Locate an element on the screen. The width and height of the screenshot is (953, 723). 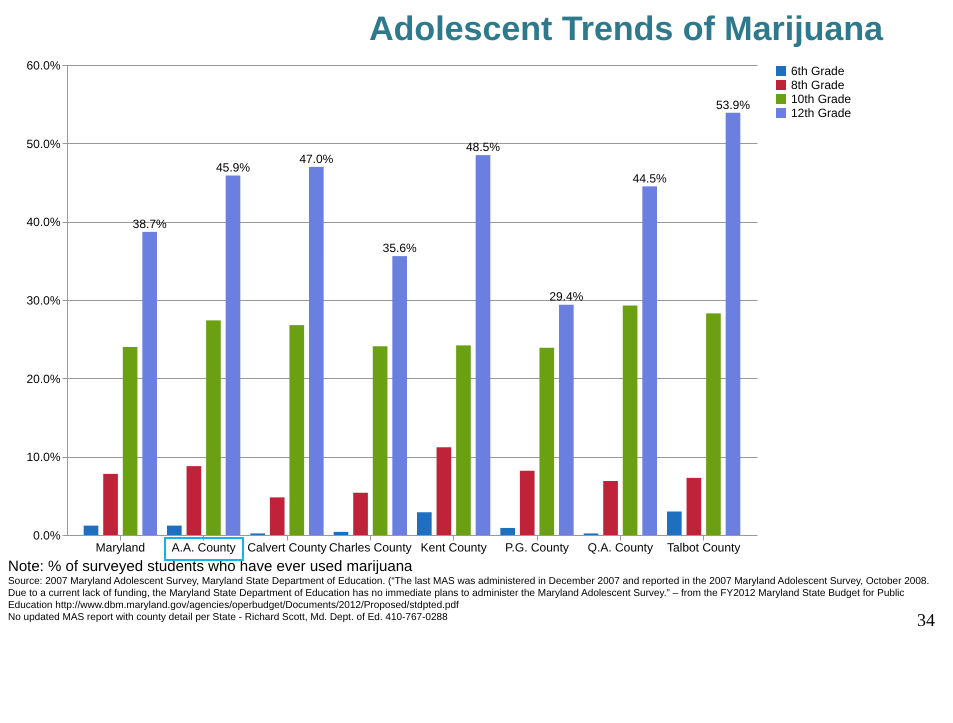
text: No updated MAS report with county detail per State - Richard Scott, Md. Dept. of Ed. 410-767-0288 is located at coordinates (228, 617).